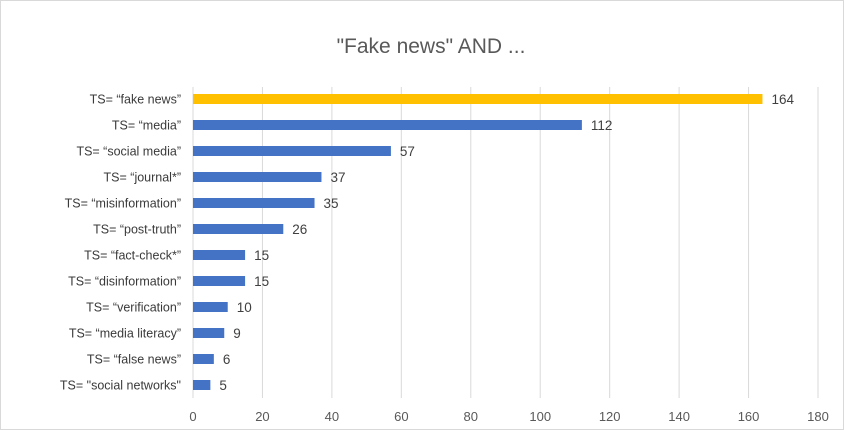 The width and height of the screenshot is (844, 431). Describe the element at coordinates (782, 99) in the screenshot. I see `data-label: 164` at that location.